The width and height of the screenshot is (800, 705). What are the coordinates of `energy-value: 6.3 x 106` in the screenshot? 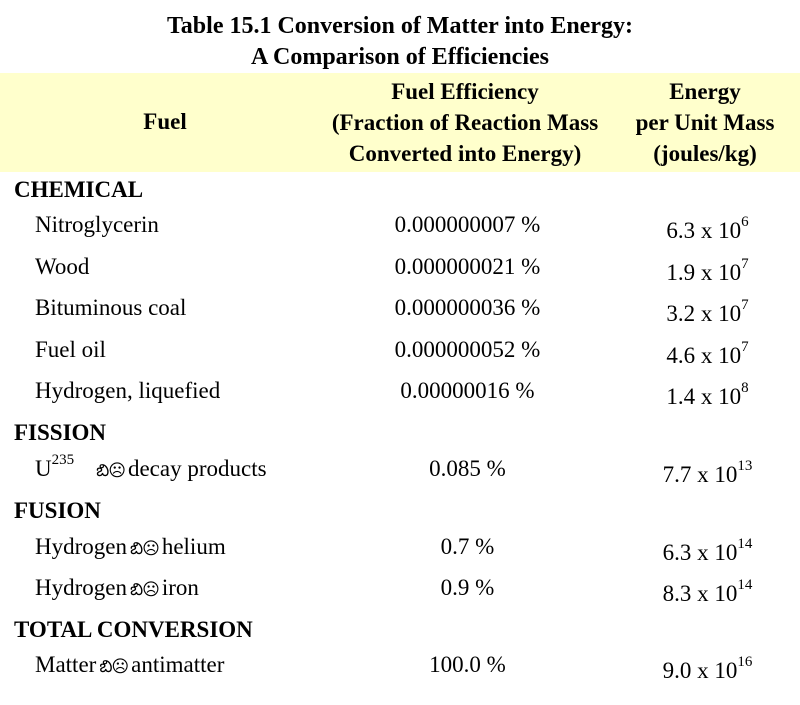 It's located at (707, 229).